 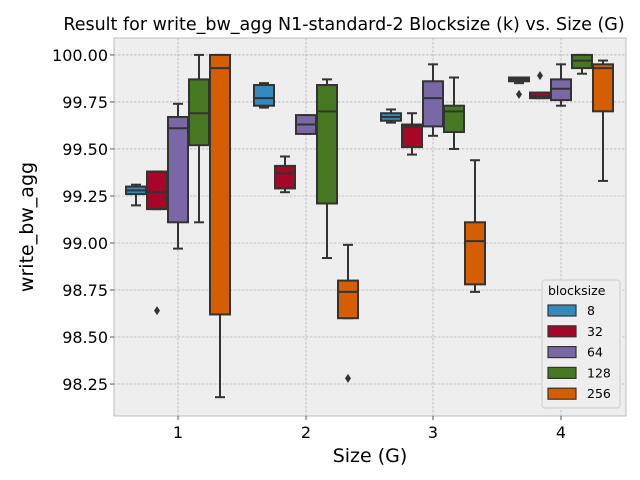 I want to click on legend-title: blocksize, so click(x=577, y=290).